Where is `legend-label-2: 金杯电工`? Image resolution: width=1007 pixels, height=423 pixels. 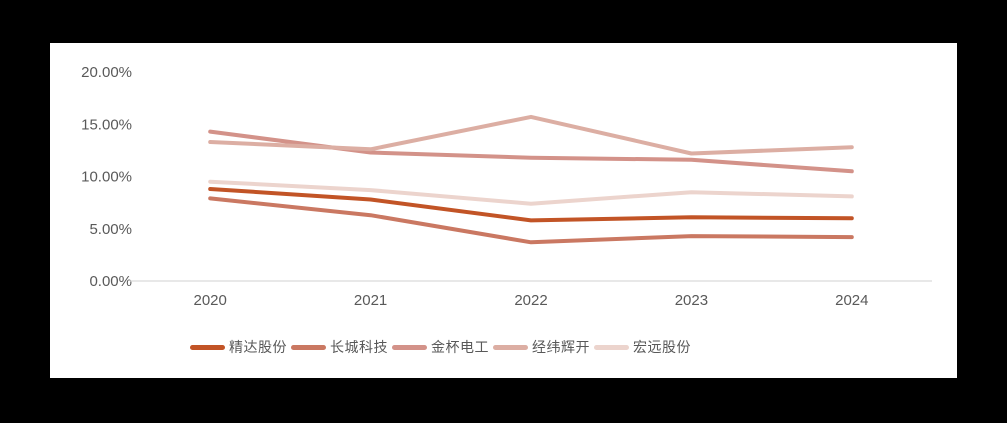
legend-label-2: 金杯电工 is located at coordinates (460, 347).